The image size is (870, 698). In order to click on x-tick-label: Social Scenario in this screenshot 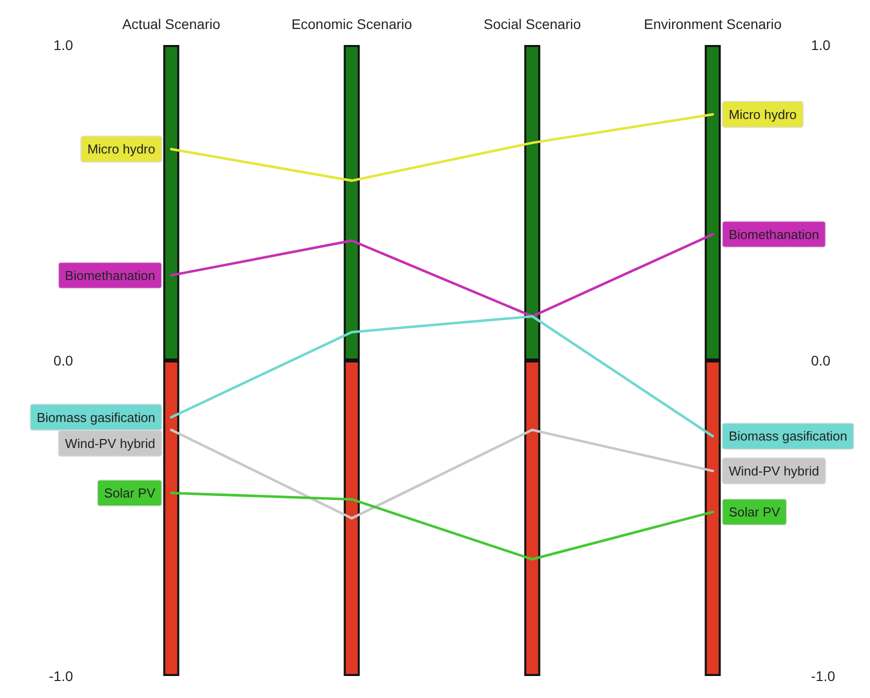, I will do `click(533, 24)`.